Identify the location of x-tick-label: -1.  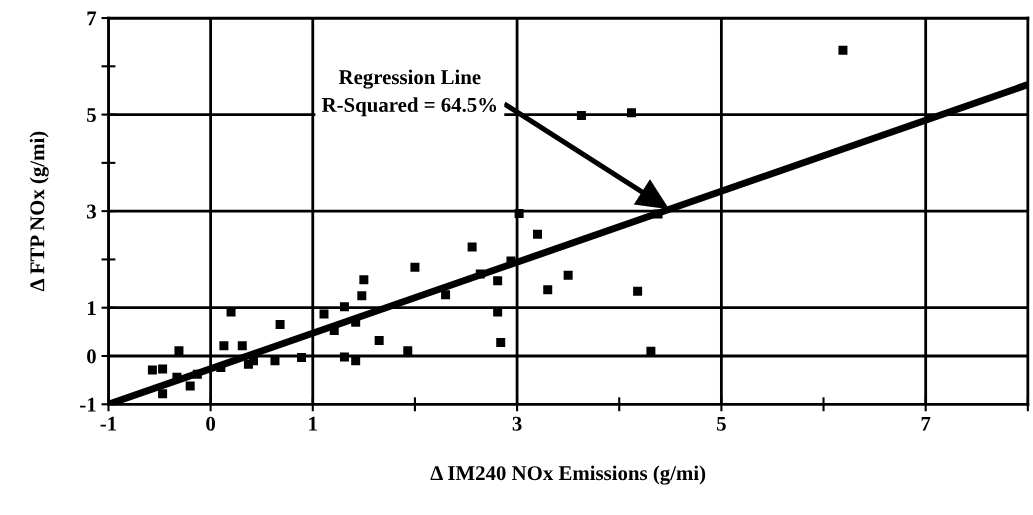
(108, 423).